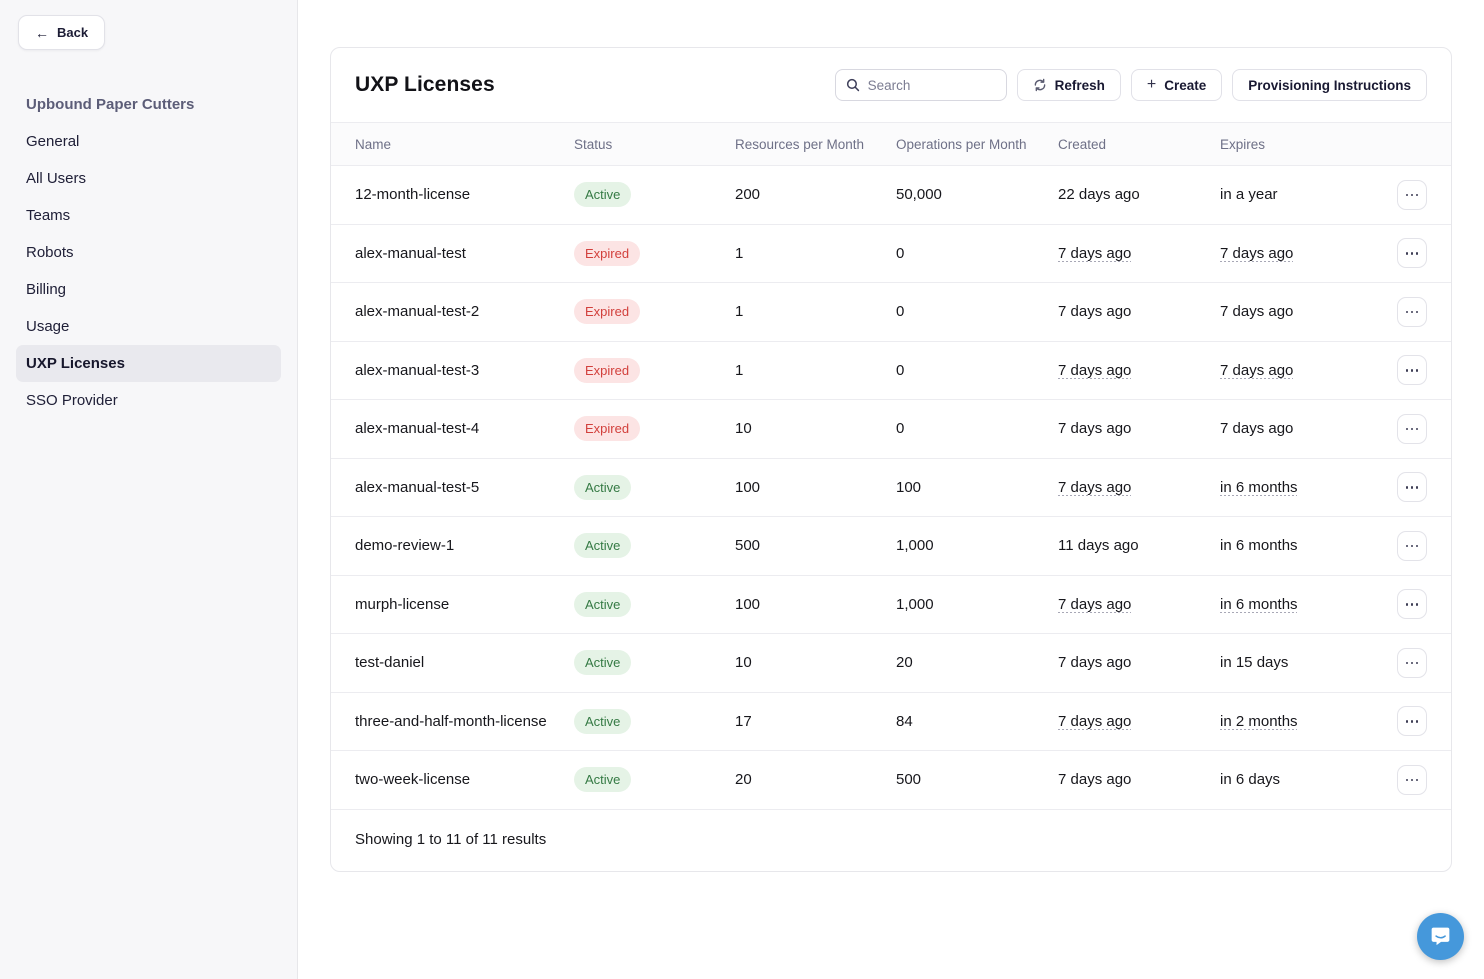 The height and width of the screenshot is (979, 1484). Describe the element at coordinates (72, 400) in the screenshot. I see `sidebar-item-sso-provider: SSO Provider` at that location.